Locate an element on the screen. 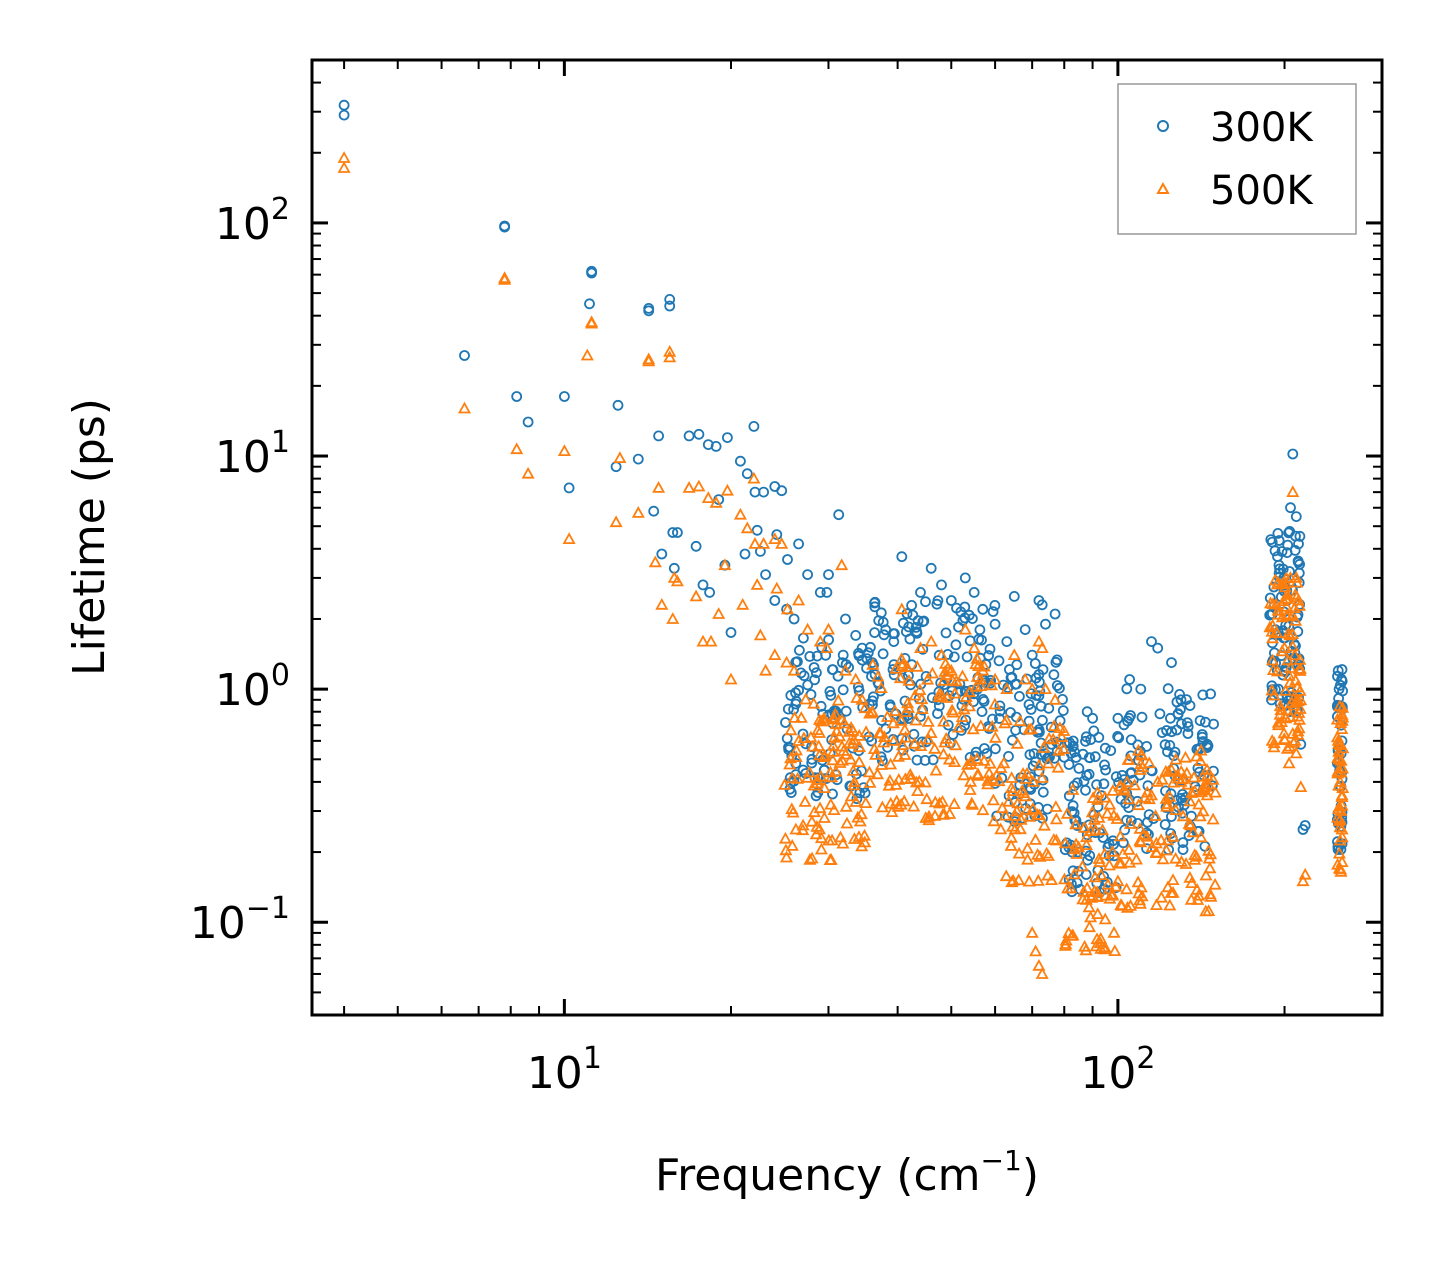 Image resolution: width=1442 pixels, height=1265 pixels. legend-label-500k: 500K is located at coordinates (1262, 191).